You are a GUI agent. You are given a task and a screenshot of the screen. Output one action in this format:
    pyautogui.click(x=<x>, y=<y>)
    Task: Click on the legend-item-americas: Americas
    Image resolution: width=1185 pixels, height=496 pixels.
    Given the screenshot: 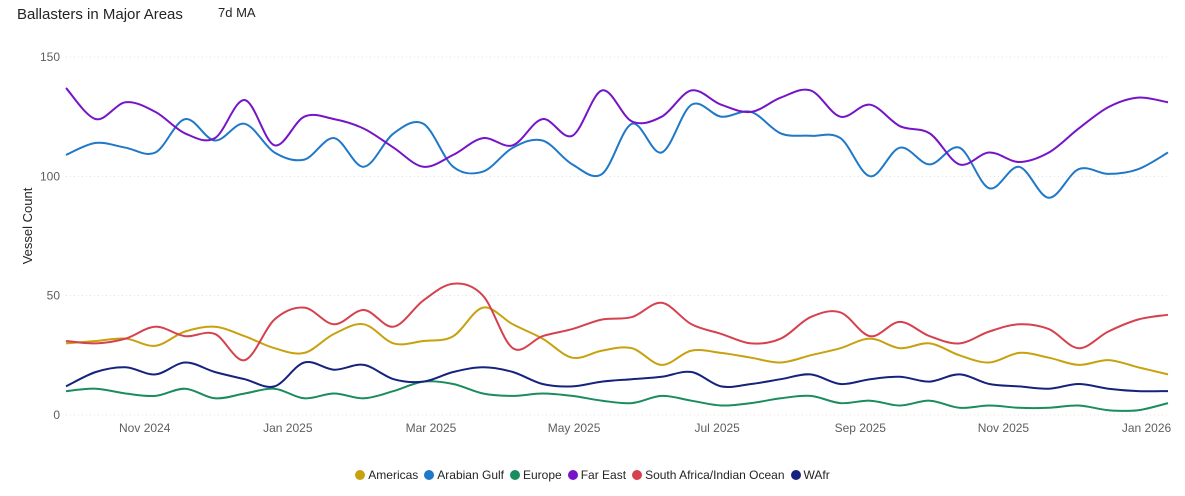 What is the action you would take?
    pyautogui.click(x=386, y=475)
    